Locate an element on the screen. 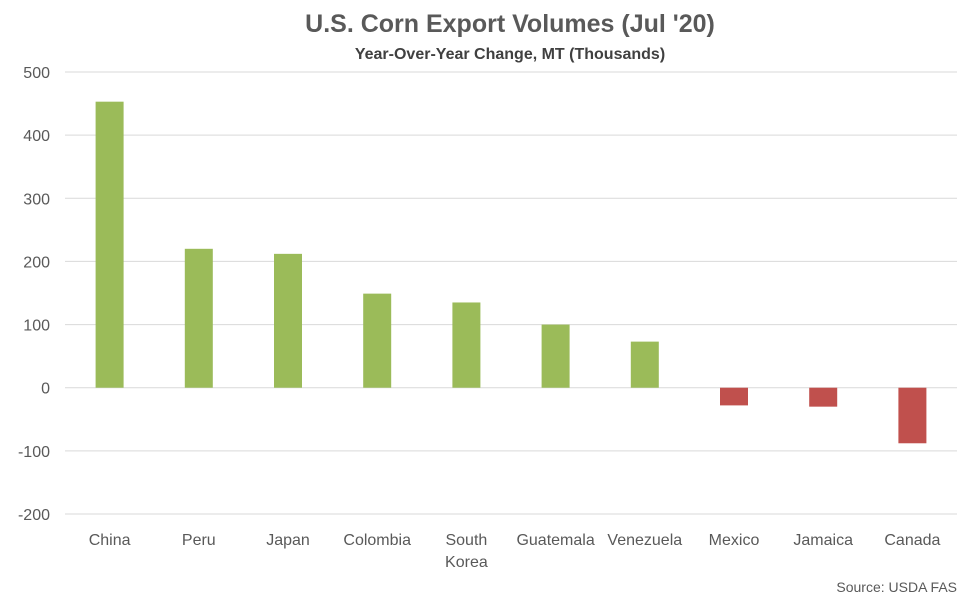 The height and width of the screenshot is (601, 975). x-category-label: Canada is located at coordinates (912, 540).